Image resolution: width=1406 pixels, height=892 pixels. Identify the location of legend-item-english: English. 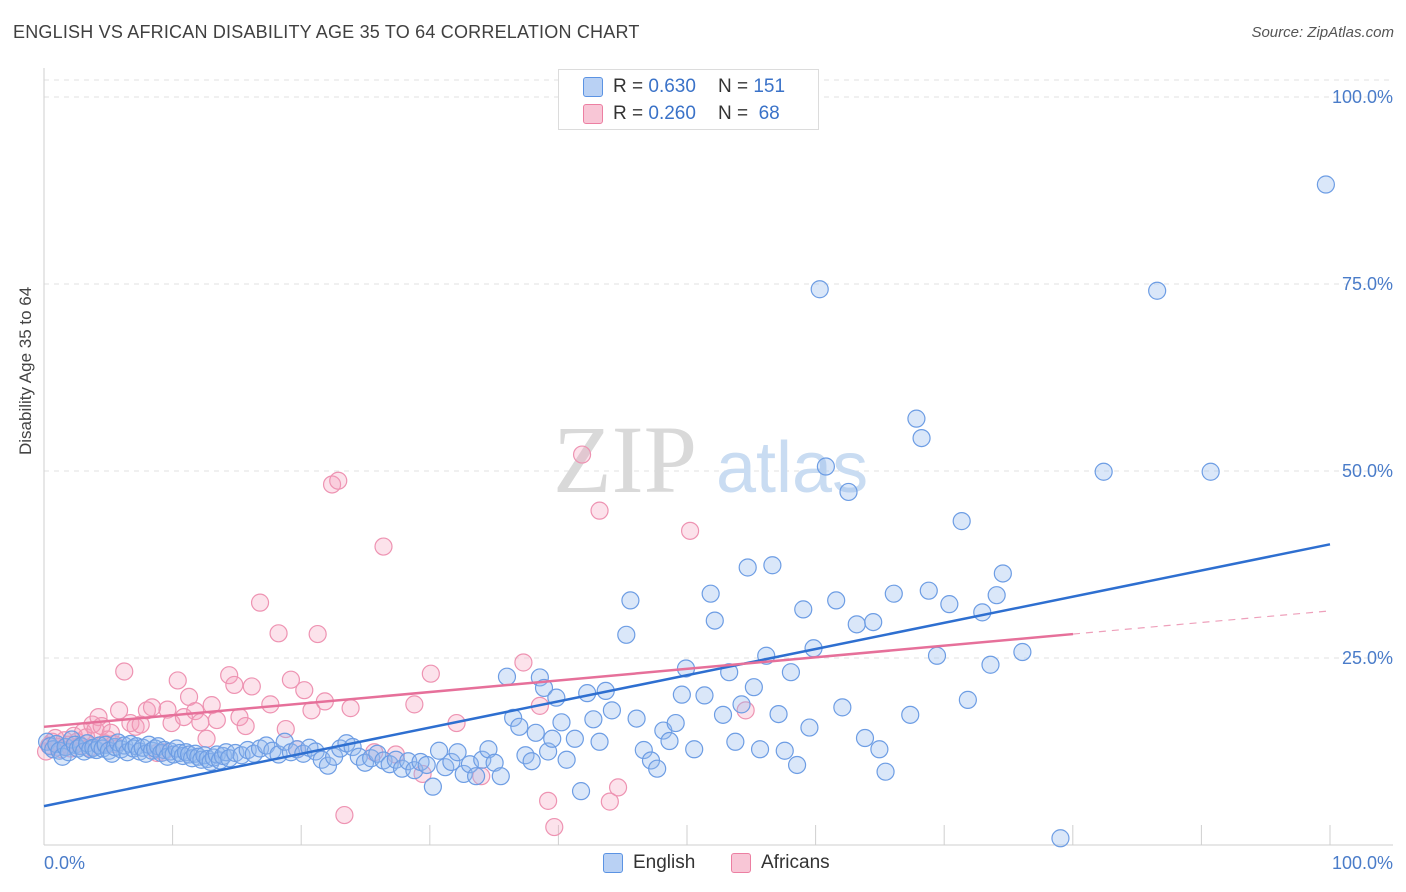
(649, 863).